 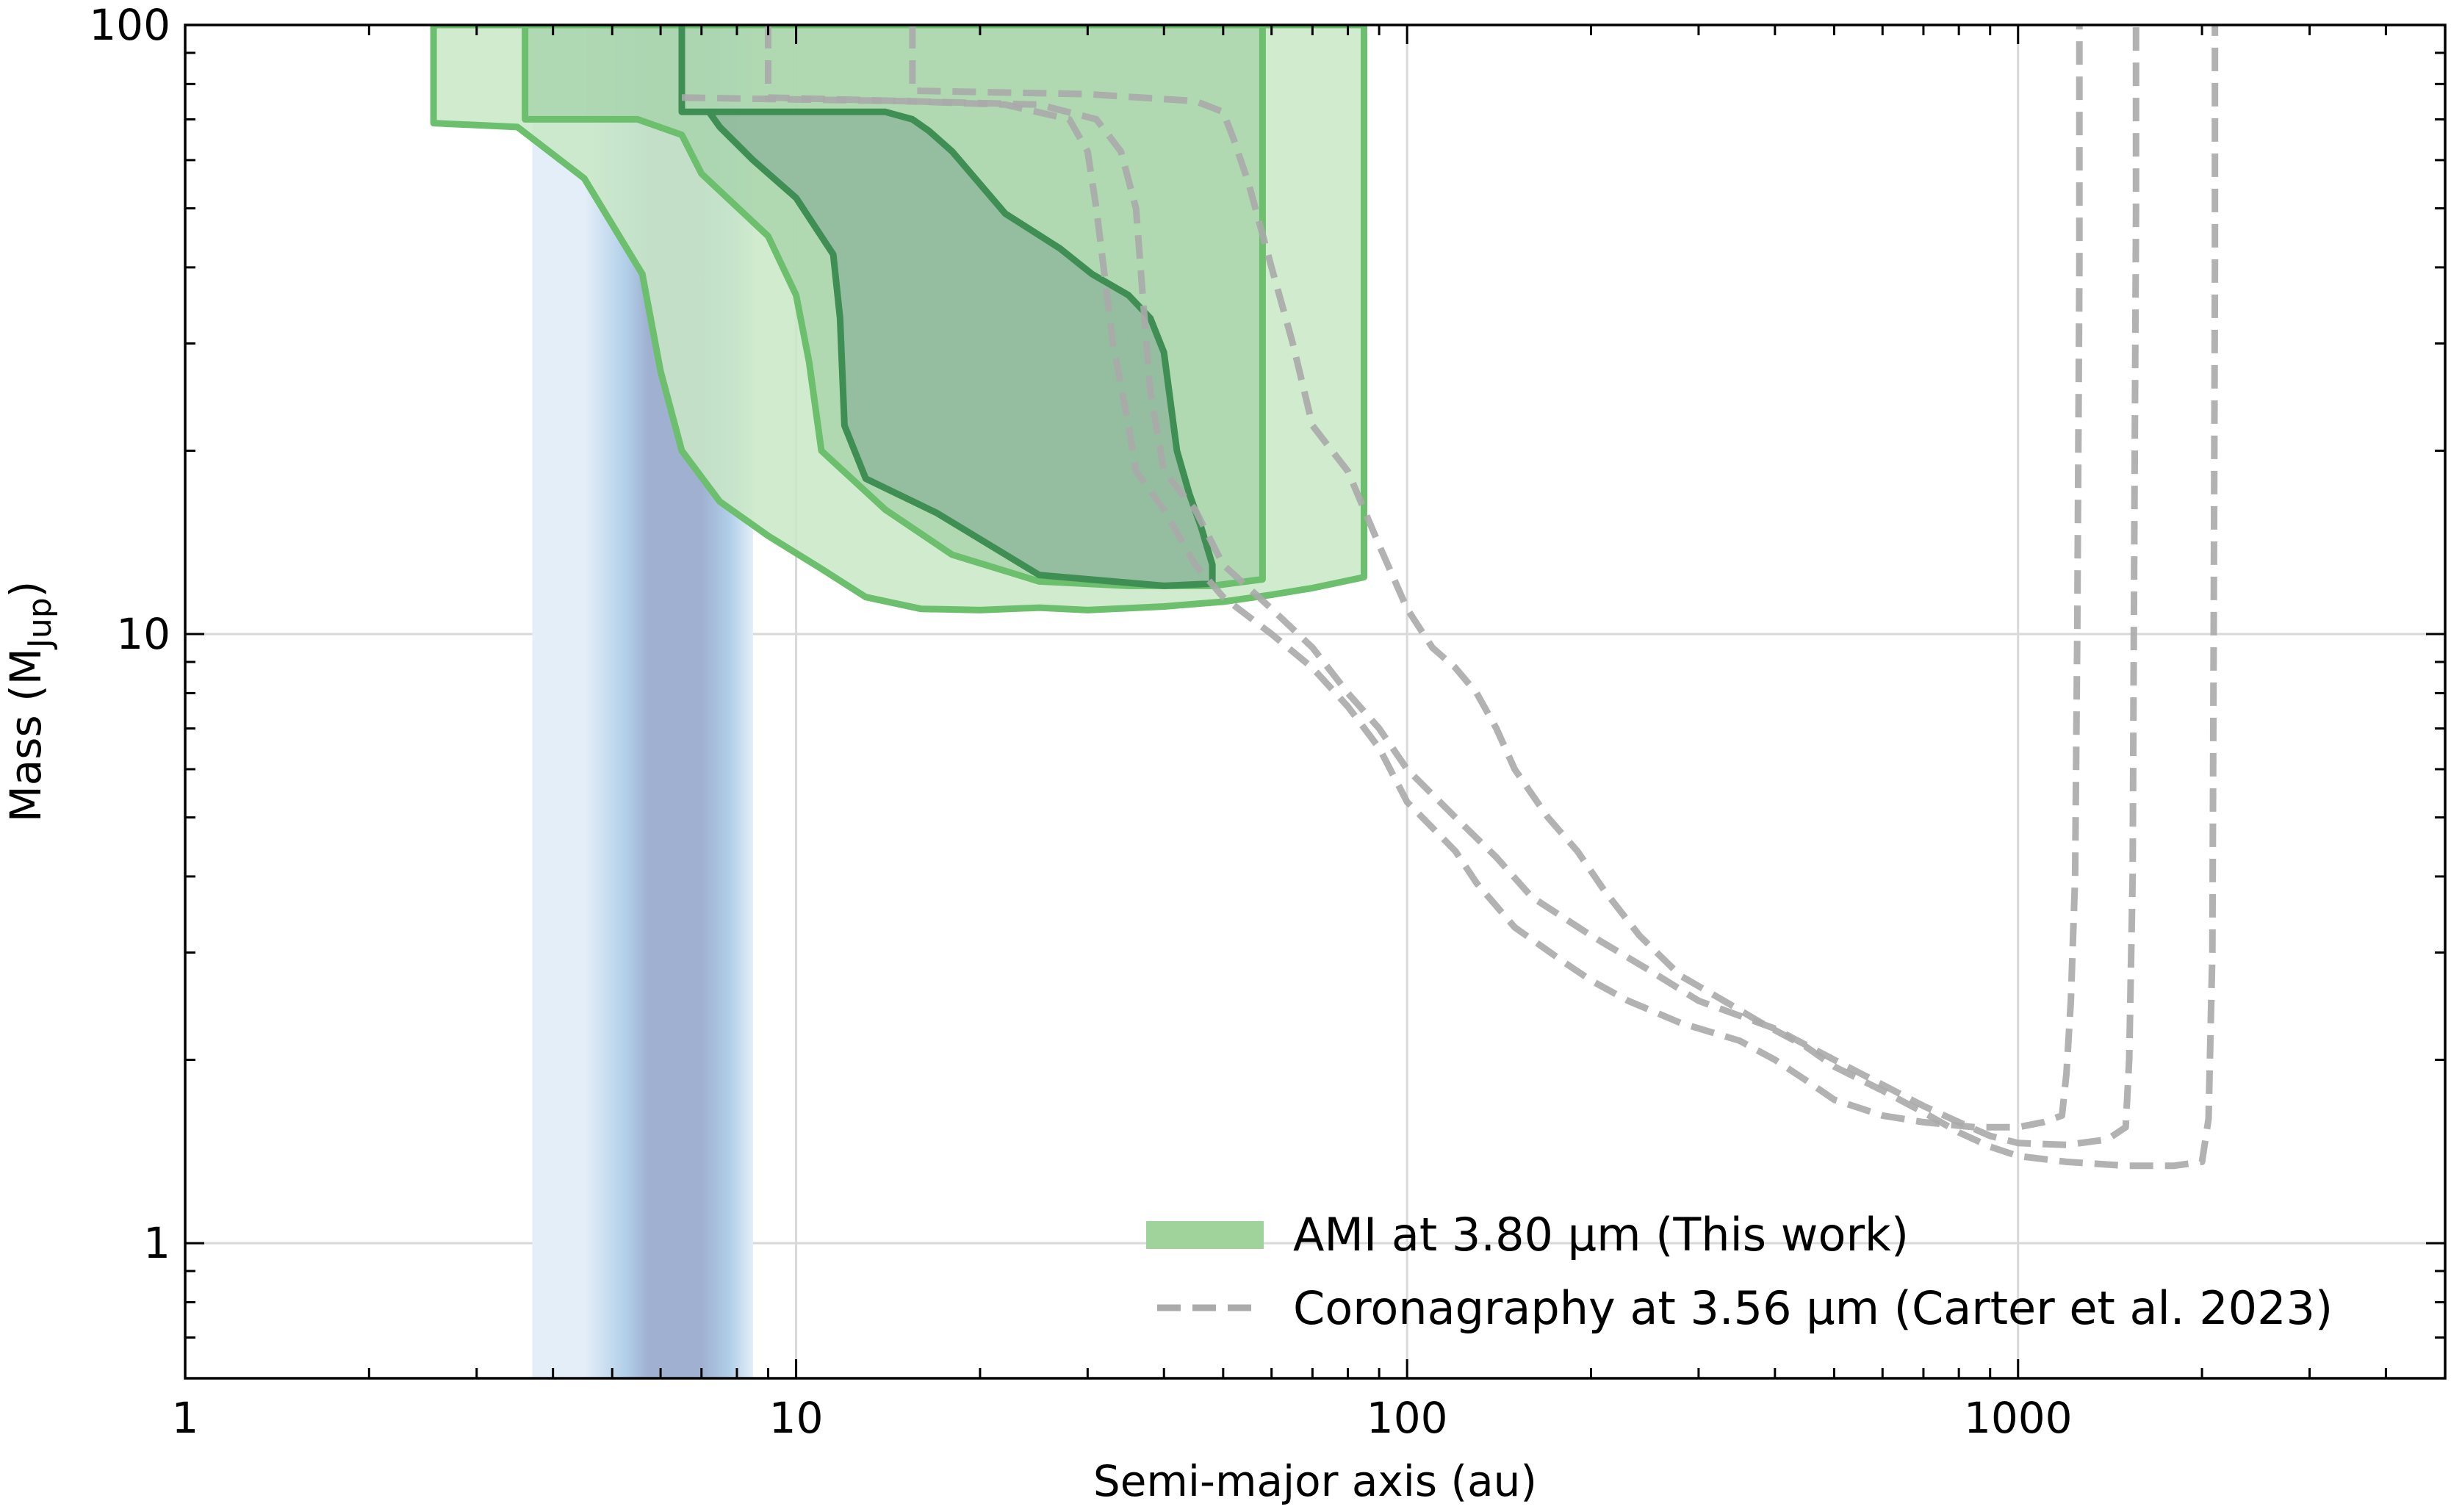 What do you see at coordinates (1407, 1418) in the screenshot?
I see `x-tick-label: 100` at bounding box center [1407, 1418].